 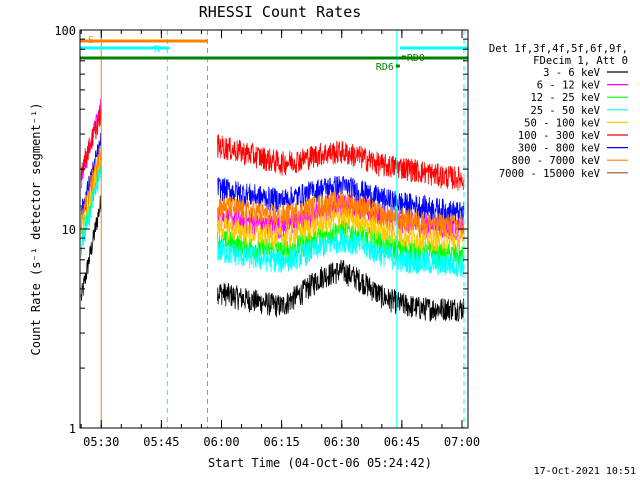 What do you see at coordinates (462, 442) in the screenshot?
I see `x-tick-label-6: 07:00` at bounding box center [462, 442].